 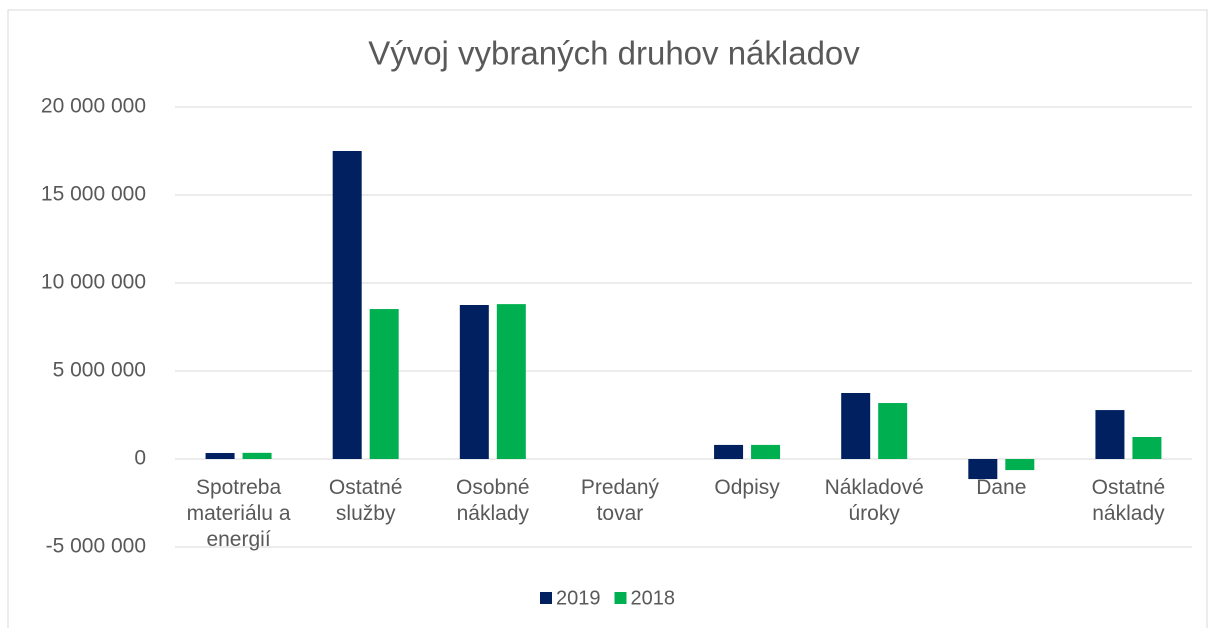 What do you see at coordinates (874, 500) in the screenshot?
I see `x-tick-label: Nákladové úroky` at bounding box center [874, 500].